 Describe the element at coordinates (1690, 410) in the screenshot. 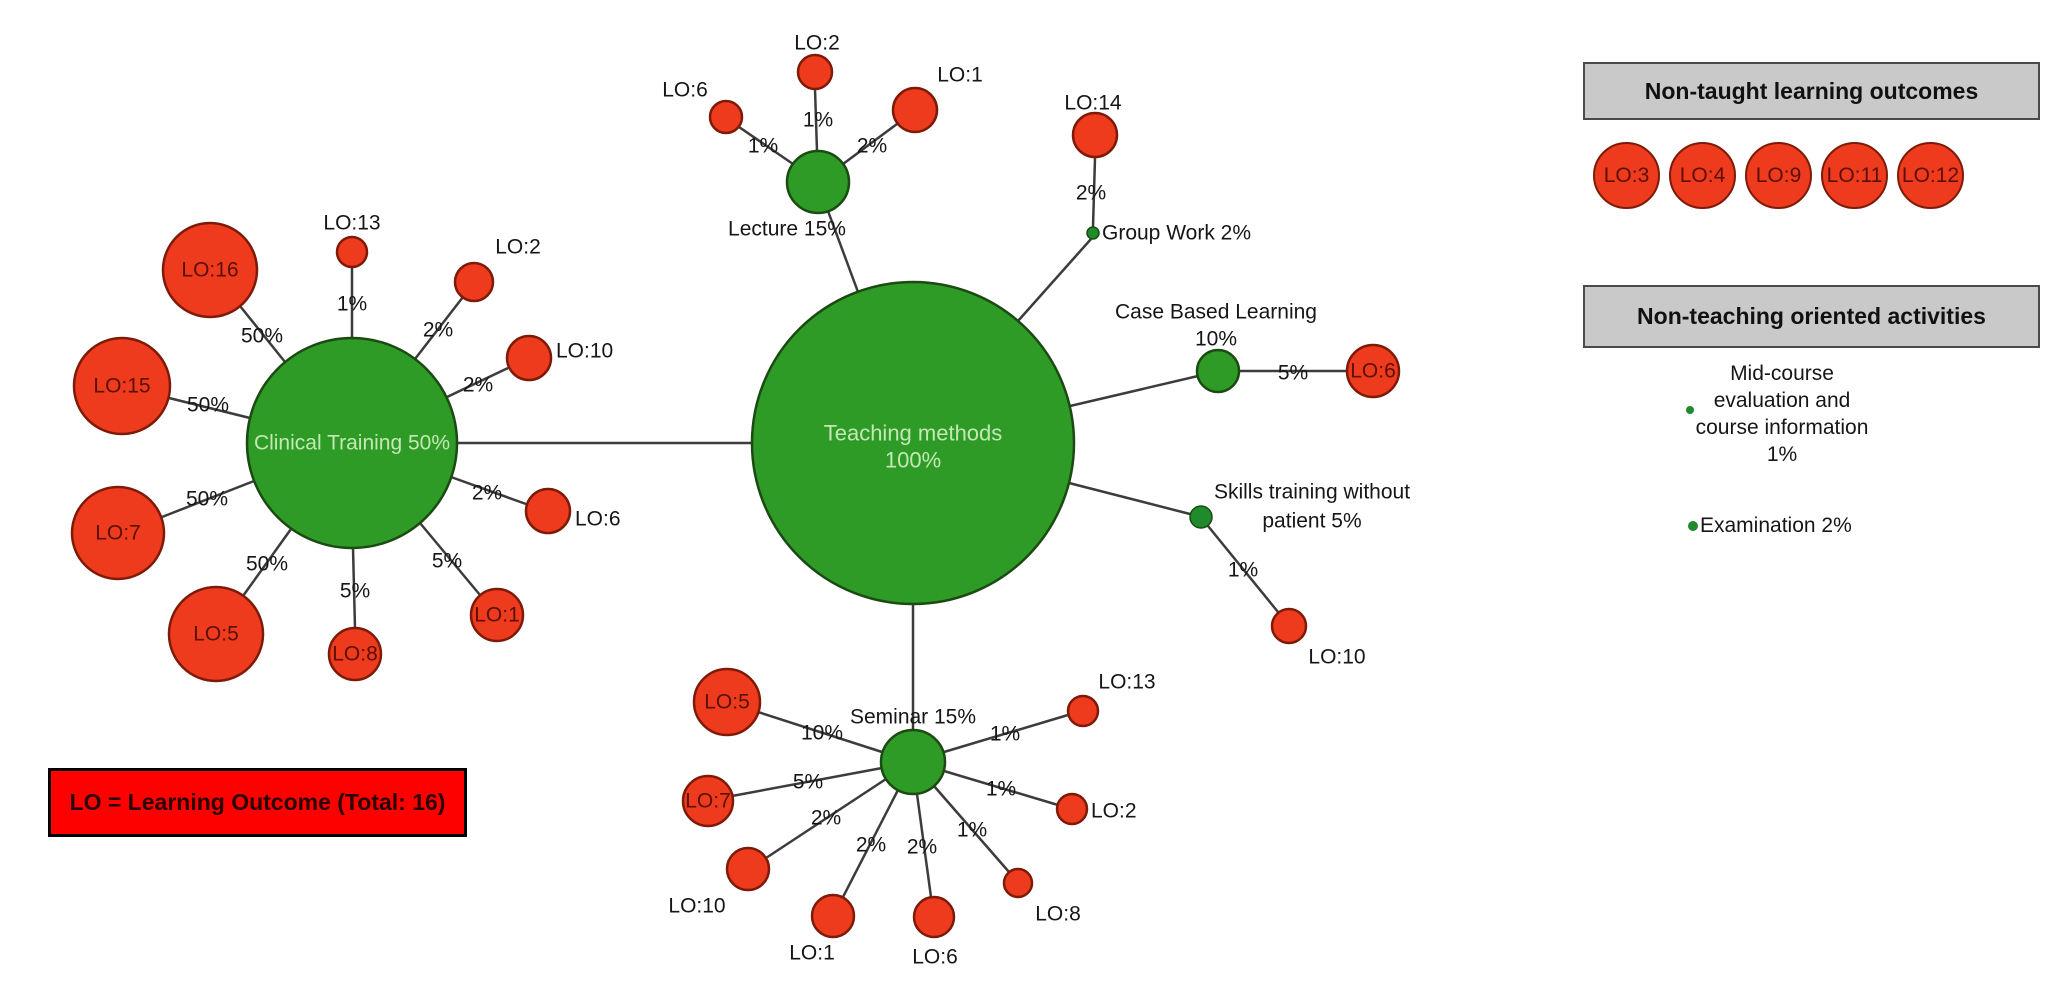

I see `mid-course-dot-icon` at that location.